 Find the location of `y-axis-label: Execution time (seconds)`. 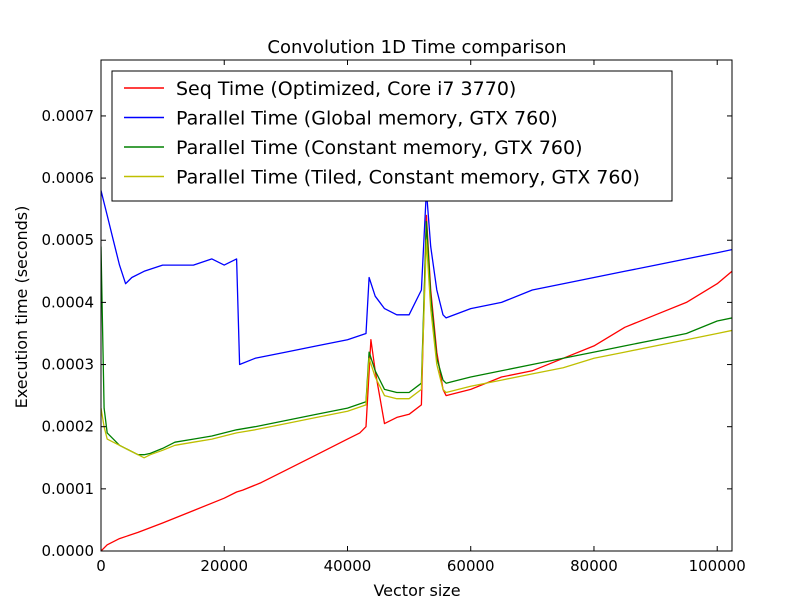

y-axis-label: Execution time (seconds) is located at coordinates (21, 307).